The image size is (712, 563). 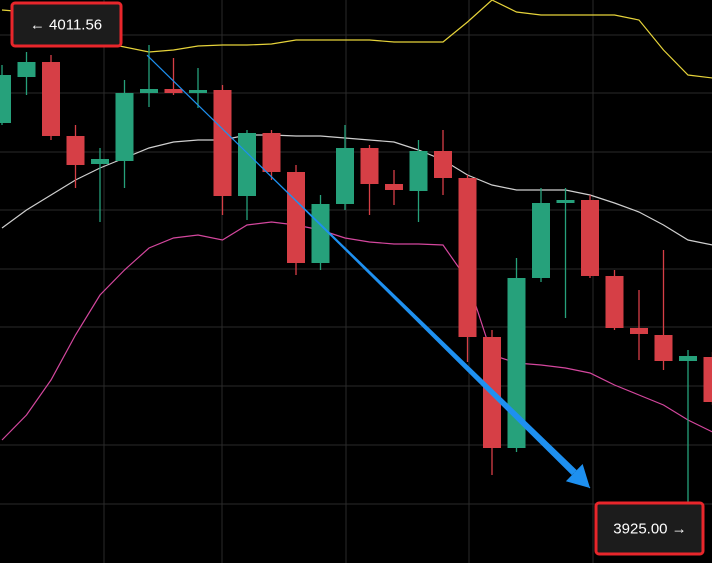 I want to click on price-label: 3925.00 →, so click(x=649, y=528).